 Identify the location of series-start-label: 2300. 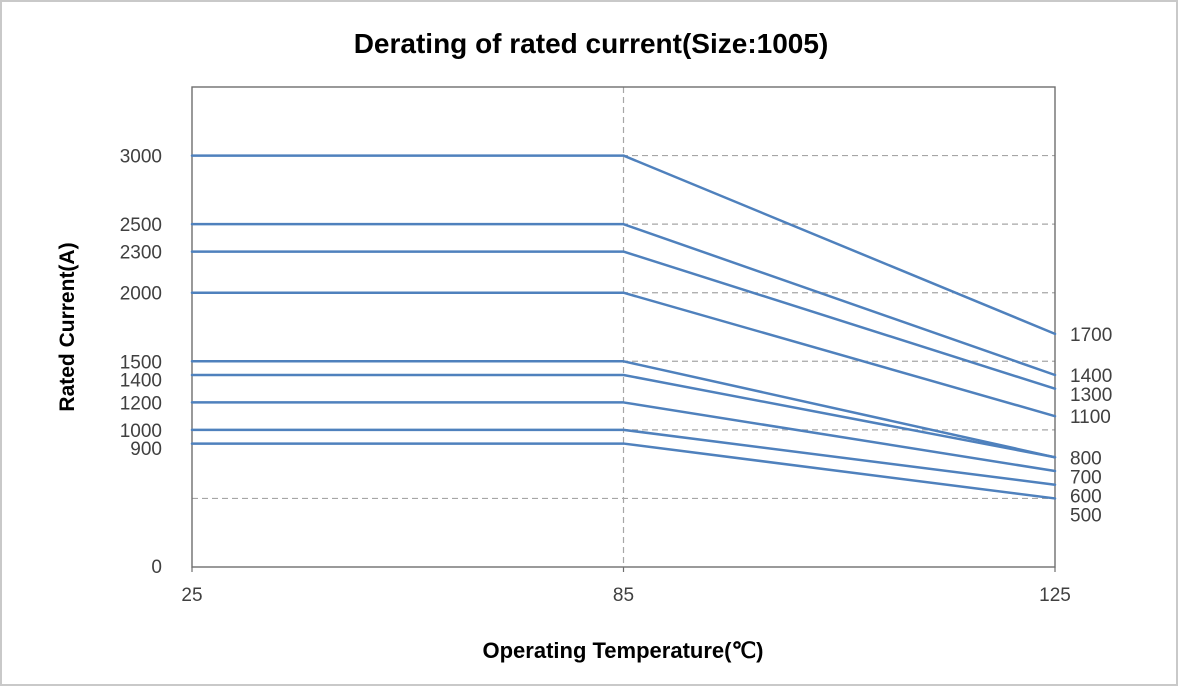
(141, 253).